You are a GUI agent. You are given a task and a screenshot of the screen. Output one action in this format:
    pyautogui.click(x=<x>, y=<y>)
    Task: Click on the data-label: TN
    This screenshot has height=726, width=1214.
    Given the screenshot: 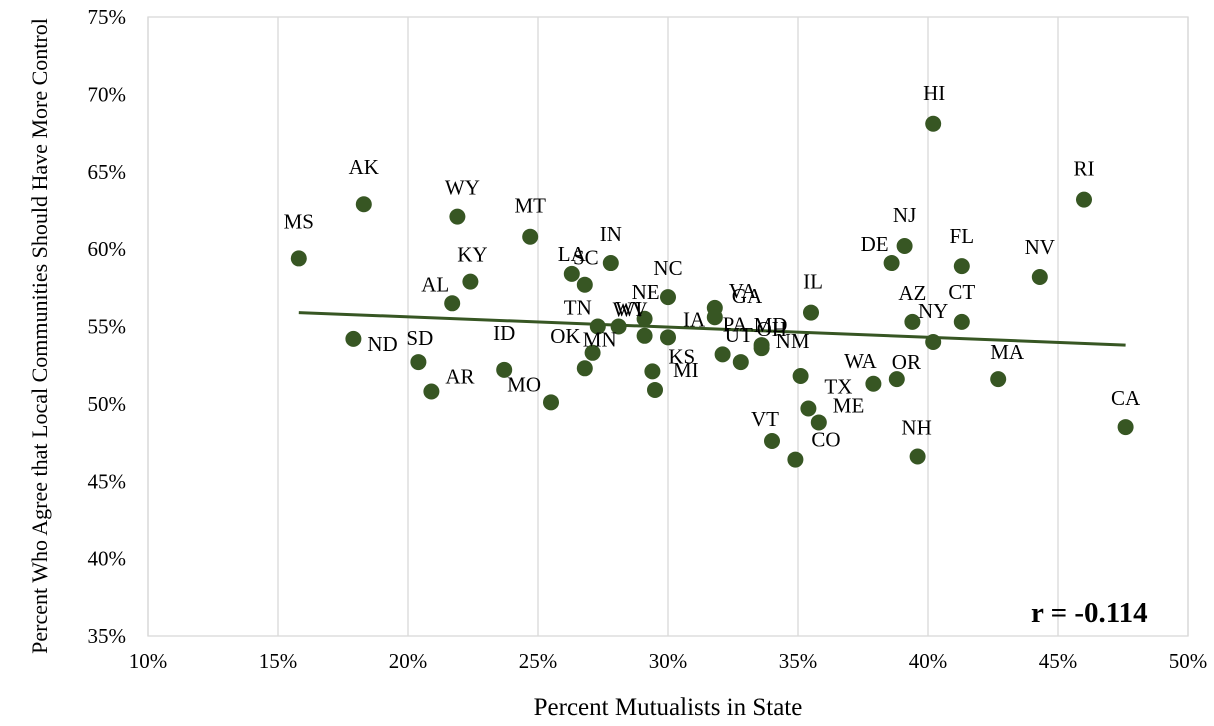 What is the action you would take?
    pyautogui.click(x=578, y=308)
    